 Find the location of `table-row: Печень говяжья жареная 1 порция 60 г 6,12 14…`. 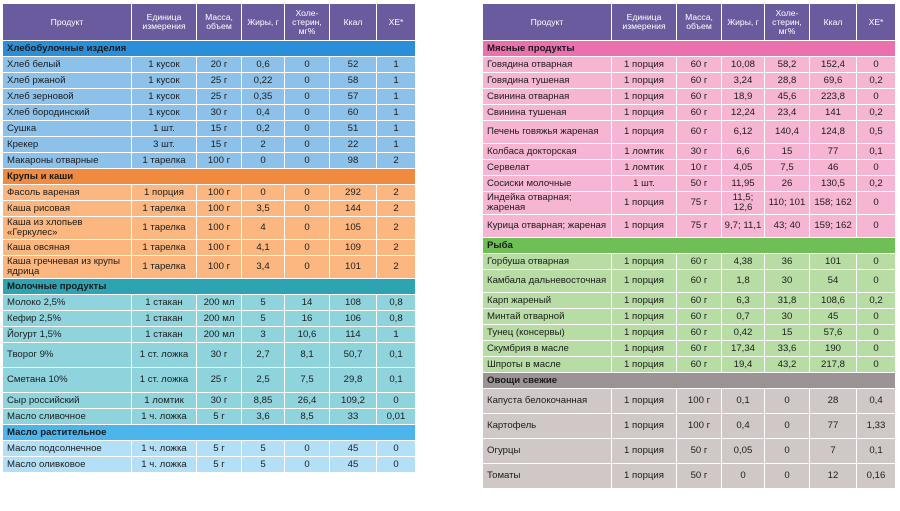

table-row: Печень говяжья жареная 1 порция 60 г 6,12 14… is located at coordinates (689, 132).